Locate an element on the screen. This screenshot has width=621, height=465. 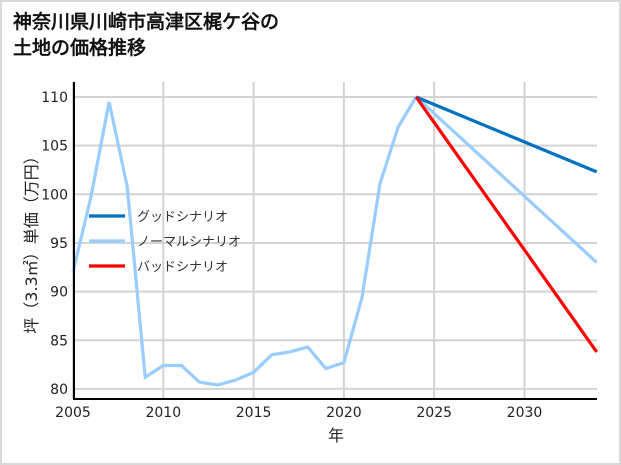
x-tick-label: 2020 is located at coordinates (344, 413).